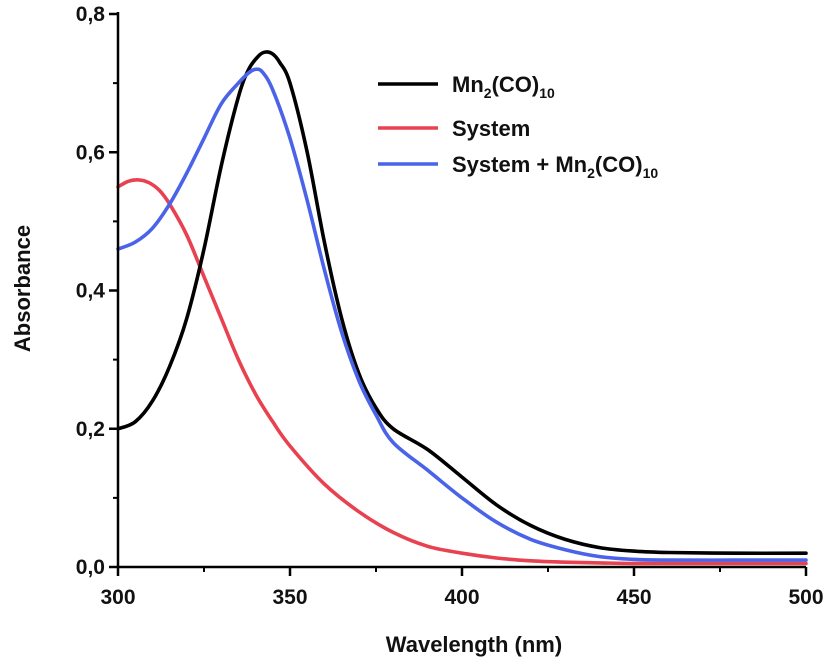 The image size is (827, 666). Describe the element at coordinates (503, 86) in the screenshot. I see `legend-label: Mn2(CO)10` at that location.